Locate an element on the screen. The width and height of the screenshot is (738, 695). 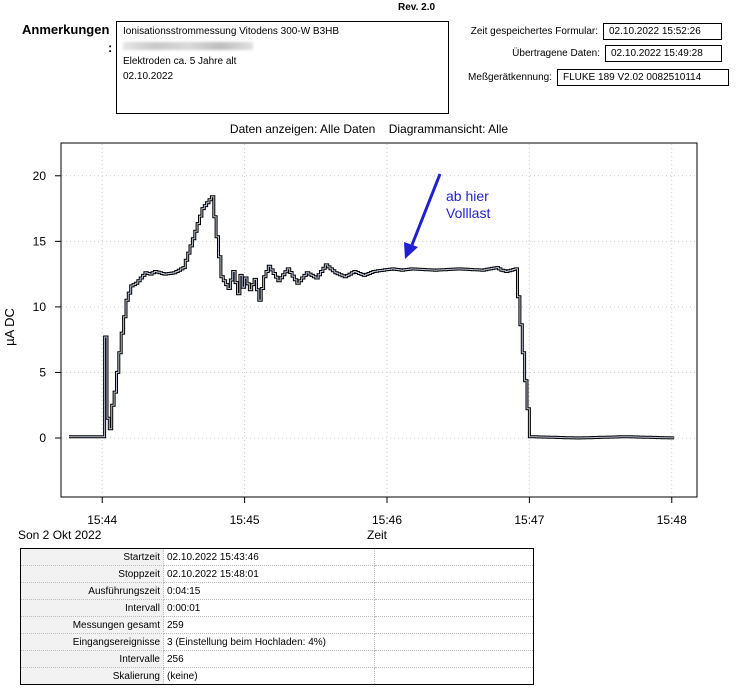
info-key: Intervalle is located at coordinates (92, 659).